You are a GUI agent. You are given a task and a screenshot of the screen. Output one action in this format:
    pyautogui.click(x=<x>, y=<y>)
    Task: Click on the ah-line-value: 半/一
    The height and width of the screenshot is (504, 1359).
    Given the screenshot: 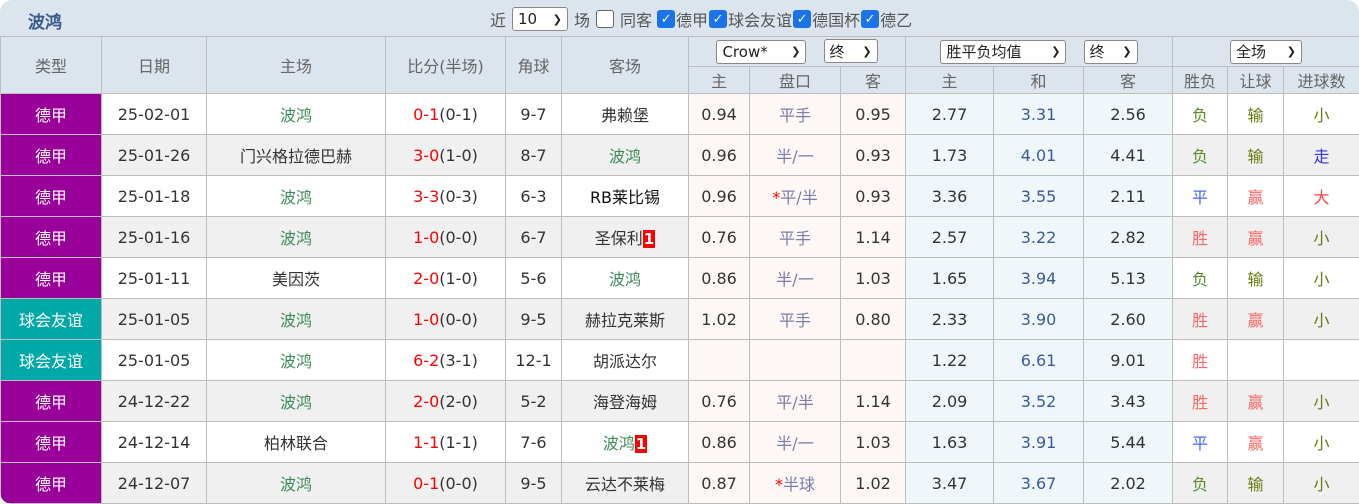 What is the action you would take?
    pyautogui.click(x=795, y=279)
    